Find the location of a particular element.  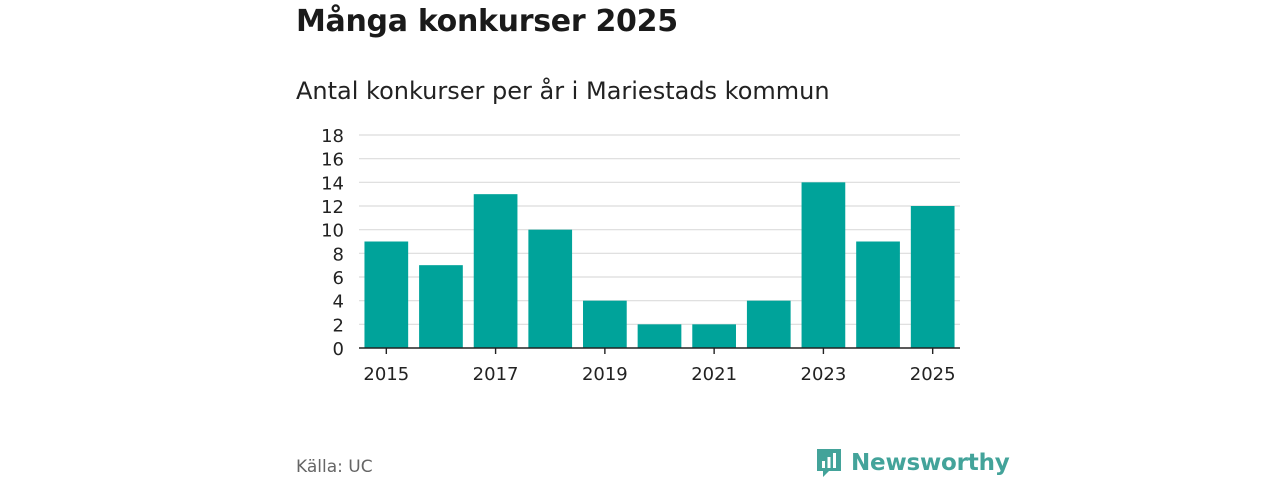

bar-2021 is located at coordinates (714, 336).